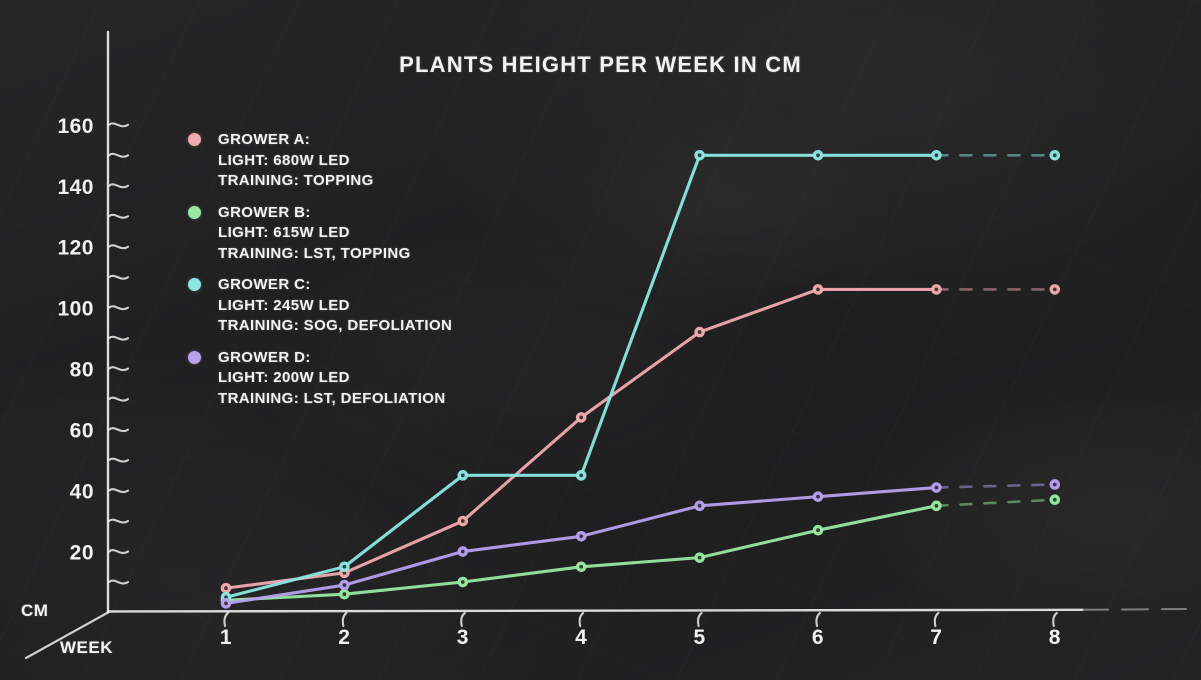 The width and height of the screenshot is (1201, 680). What do you see at coordinates (82, 553) in the screenshot?
I see `y-tick-label: 20` at bounding box center [82, 553].